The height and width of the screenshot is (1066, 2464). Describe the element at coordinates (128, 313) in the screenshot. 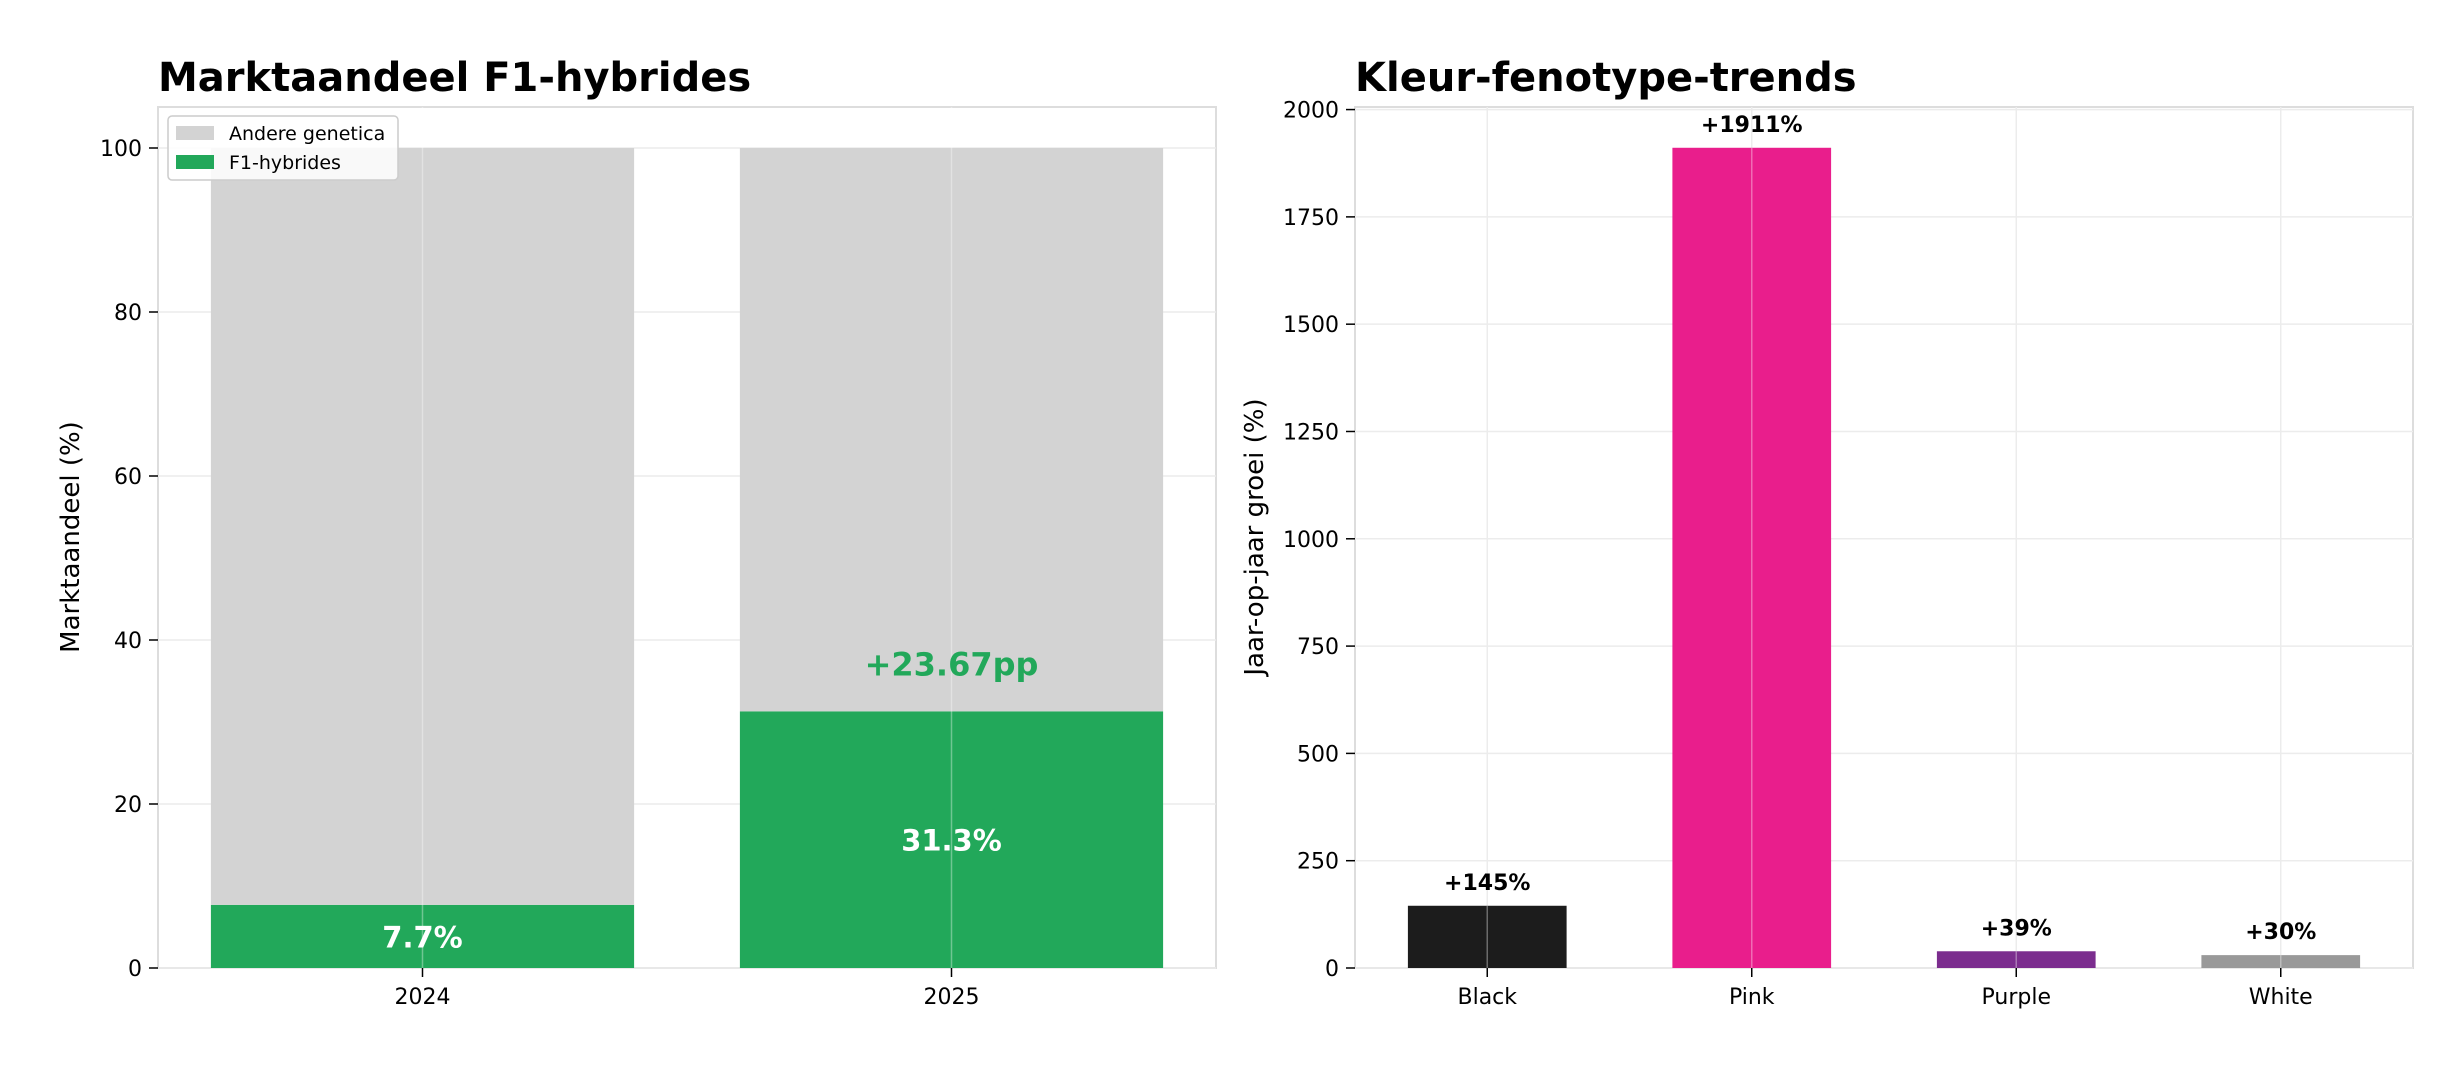

I see `y-tick-label: 80` at that location.